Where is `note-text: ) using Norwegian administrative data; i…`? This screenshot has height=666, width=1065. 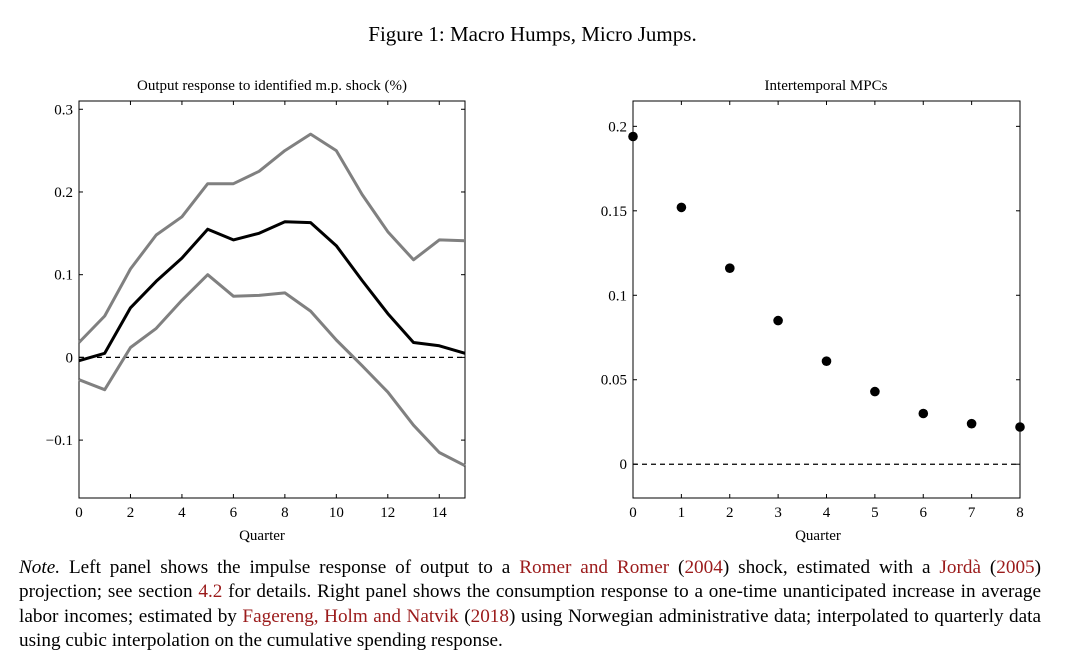 note-text: ) using Norwegian administrative data; i… is located at coordinates (530, 628).